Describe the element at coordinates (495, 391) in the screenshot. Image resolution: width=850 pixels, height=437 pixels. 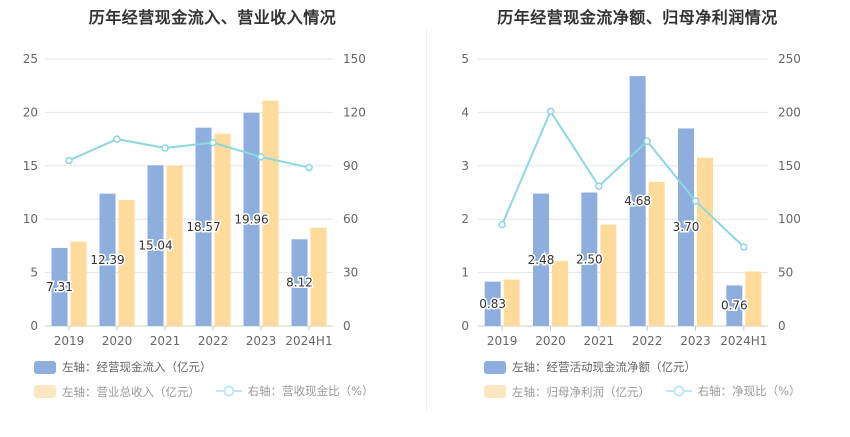
I see `legend-swatch-orange` at that location.